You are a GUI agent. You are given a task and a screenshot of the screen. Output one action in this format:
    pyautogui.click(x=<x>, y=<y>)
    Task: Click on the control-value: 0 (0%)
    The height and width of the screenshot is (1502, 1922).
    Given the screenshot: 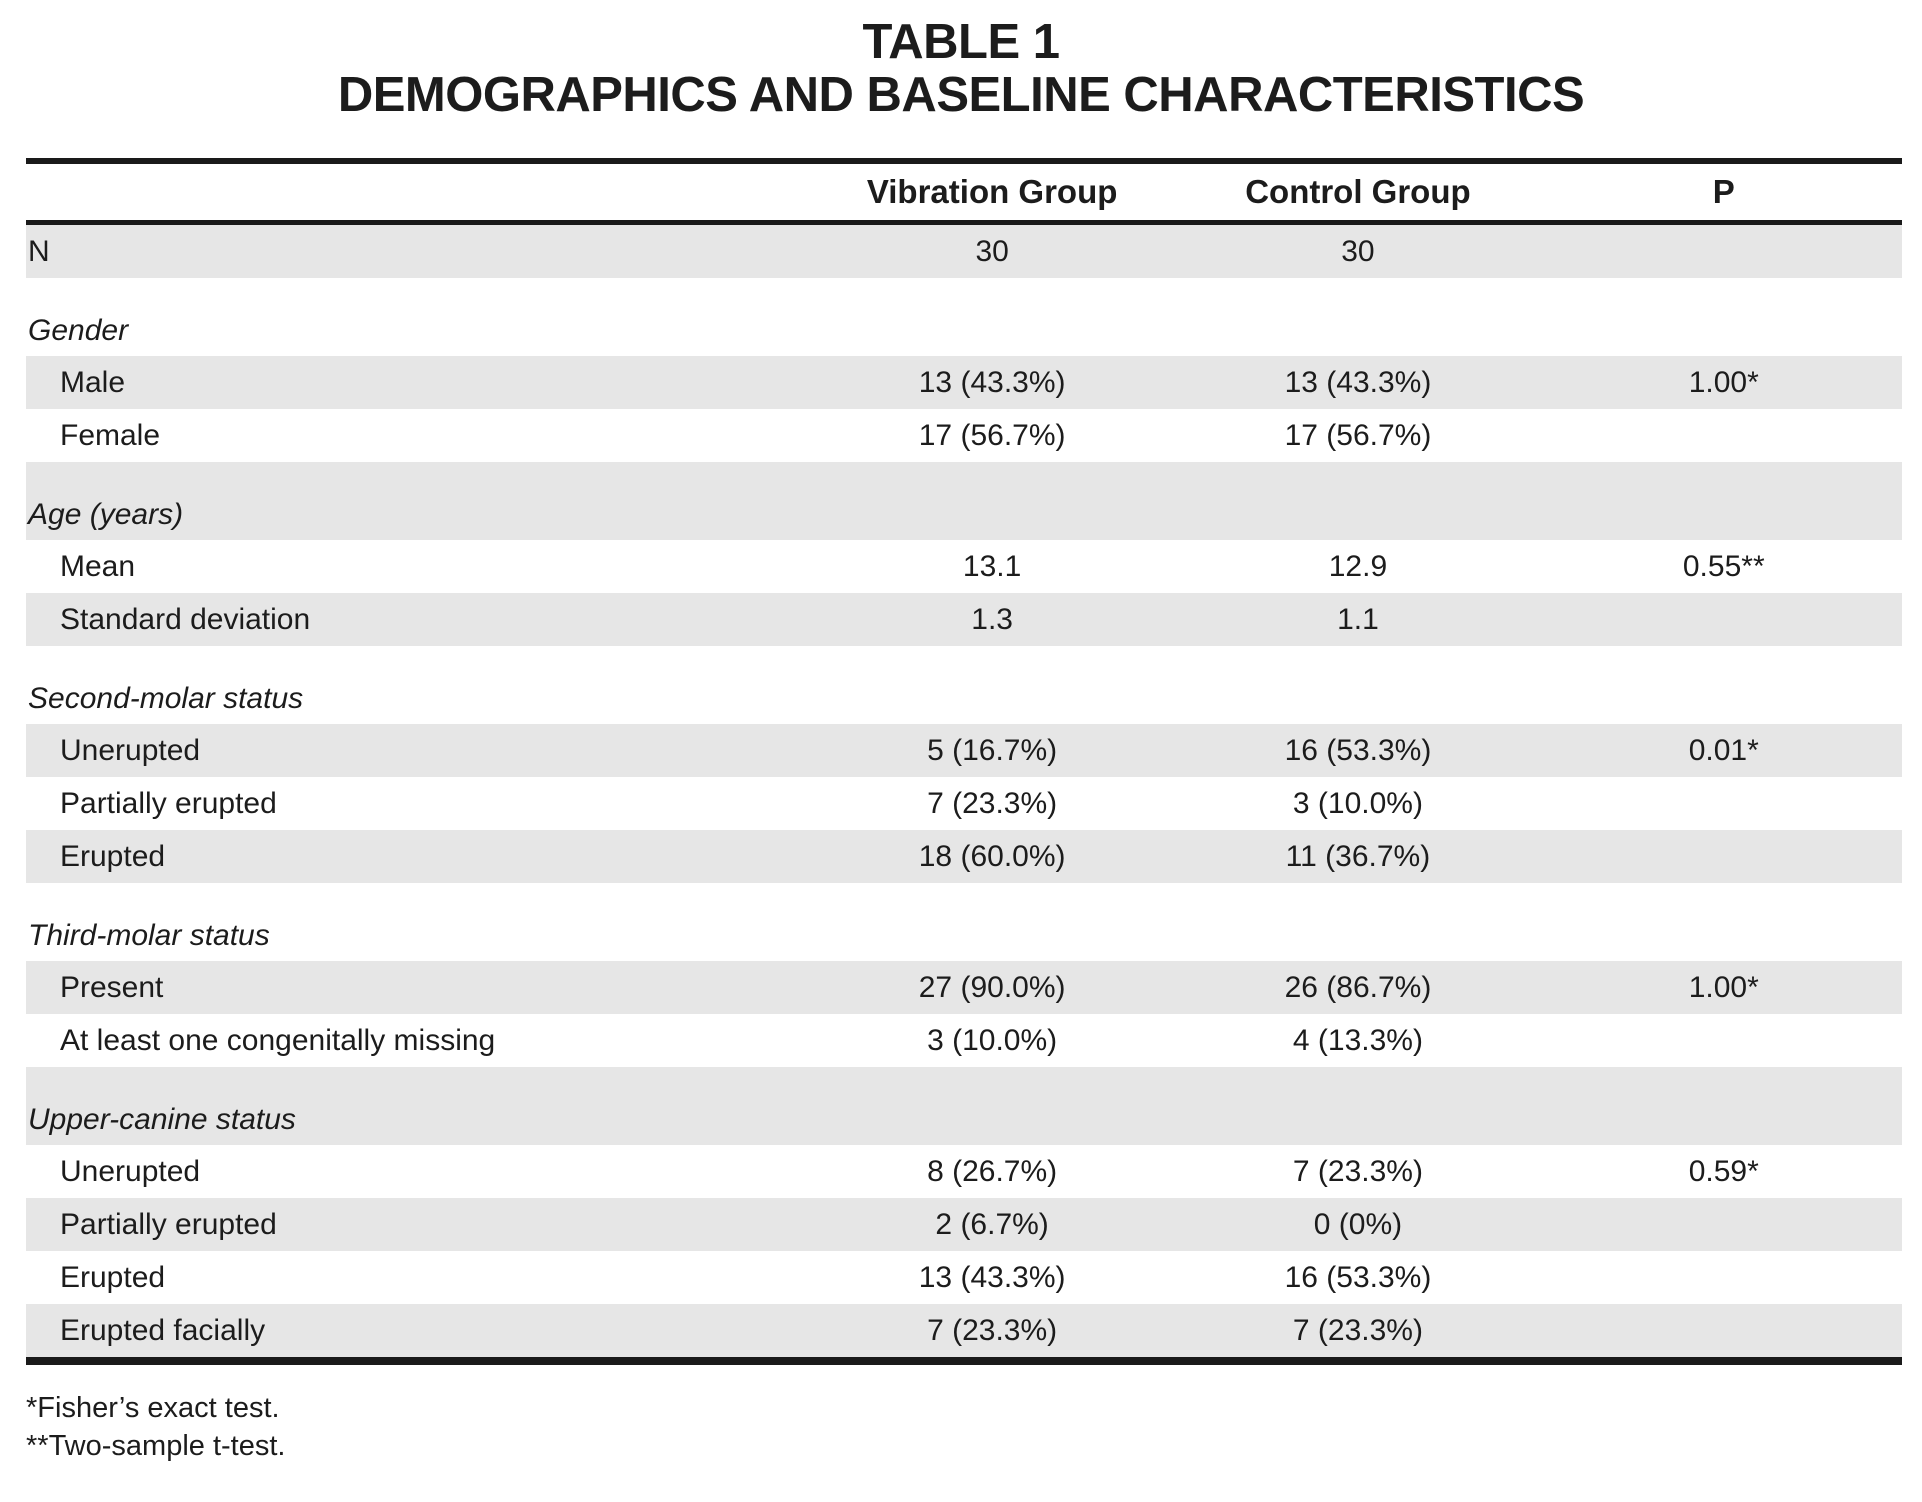 What is the action you would take?
    pyautogui.click(x=1358, y=1224)
    